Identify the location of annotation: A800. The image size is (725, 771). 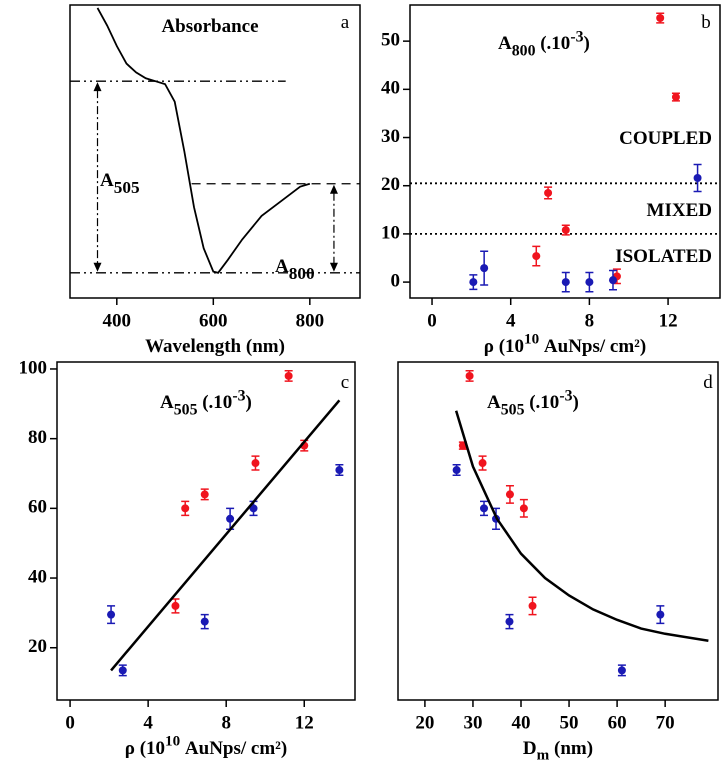
(295, 269).